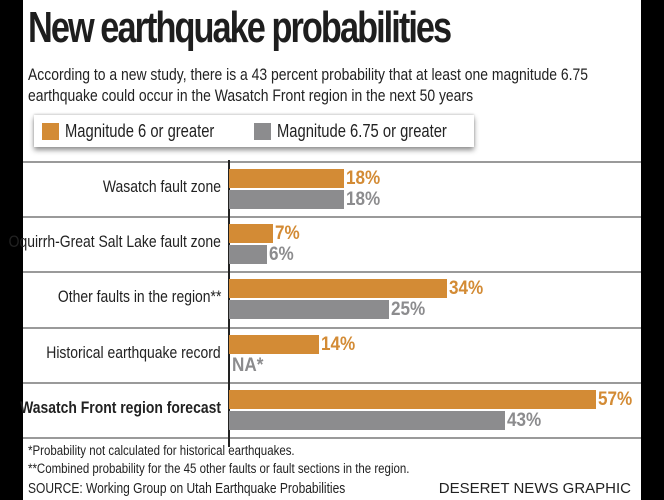 This screenshot has height=500, width=664. Describe the element at coordinates (120, 407) in the screenshot. I see `category-label: Wasatch Front region forecast` at that location.